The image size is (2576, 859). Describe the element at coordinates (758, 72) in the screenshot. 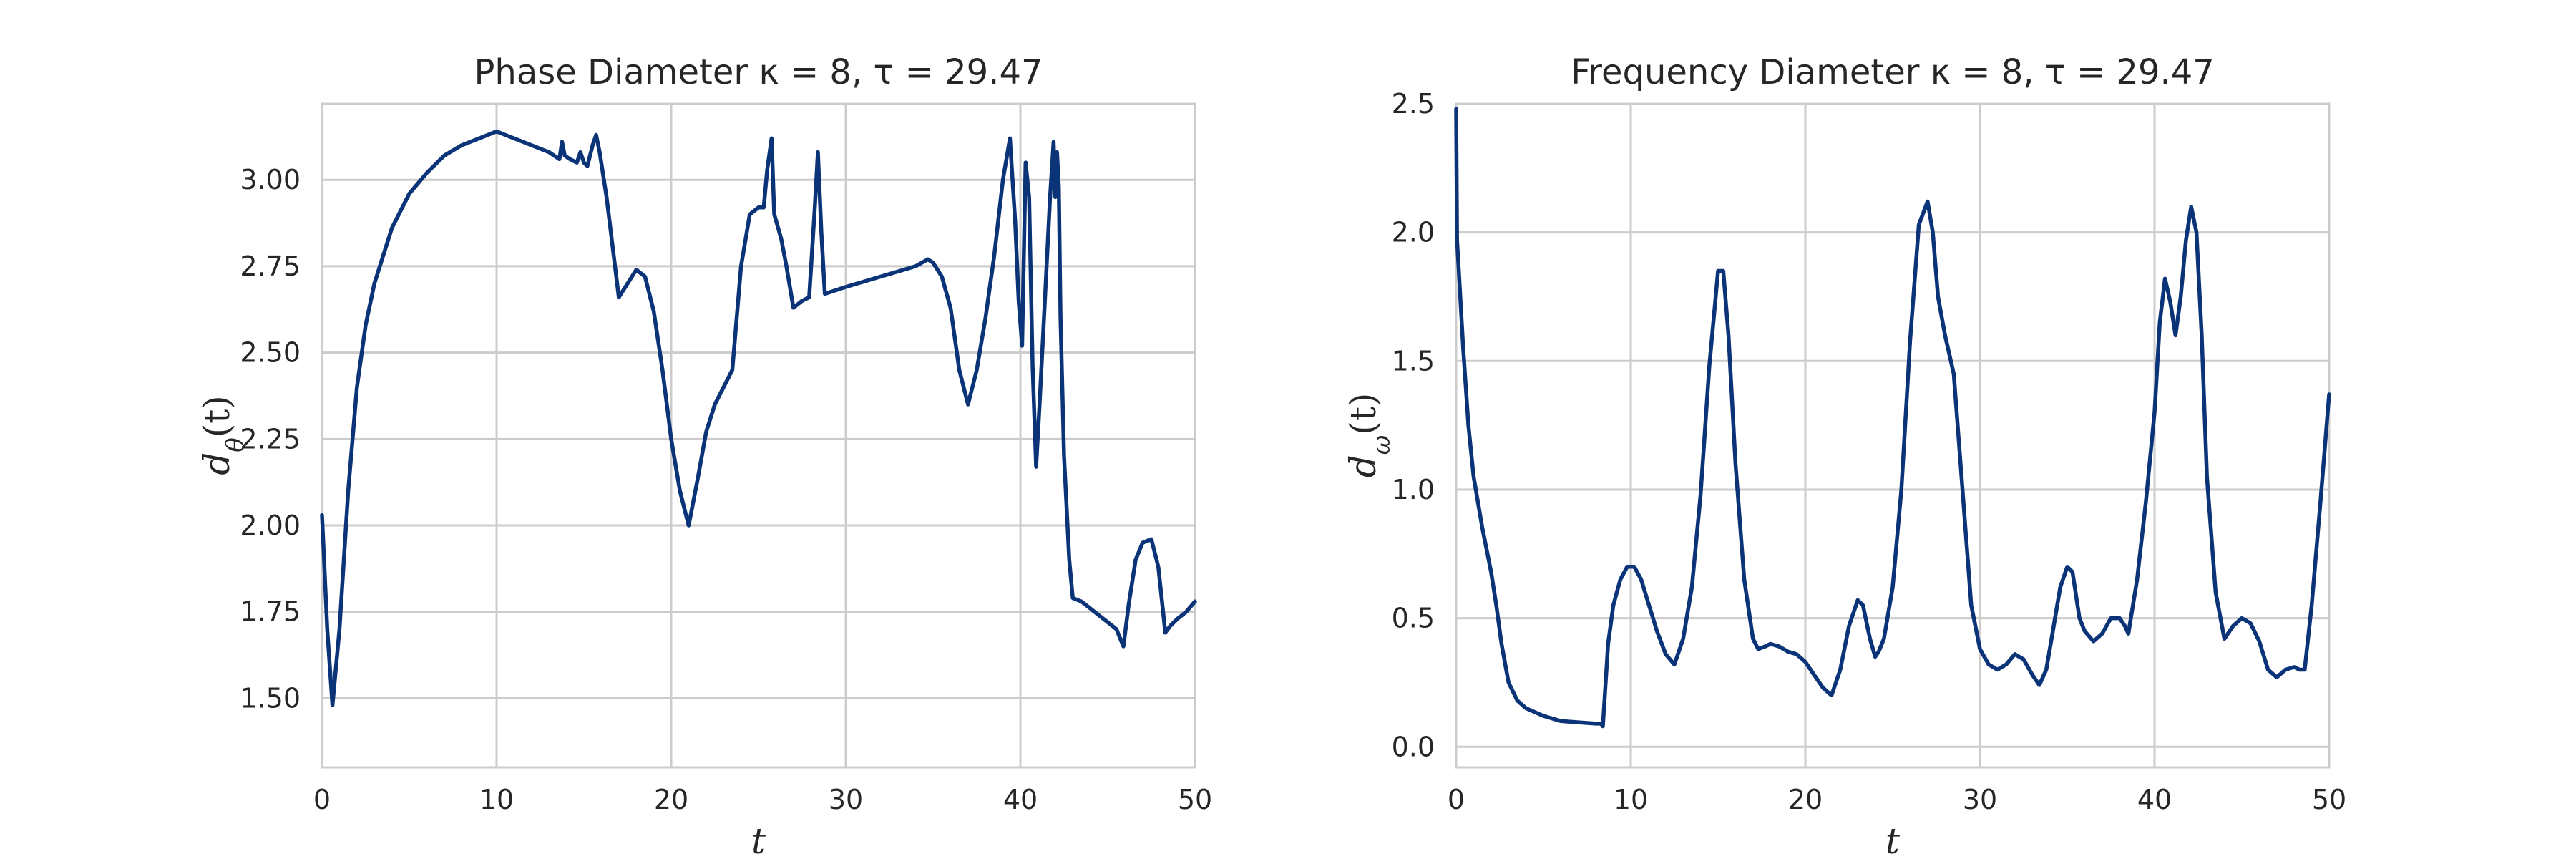

I see `phase-chart-title: Phase Diameter κ = 8, τ = 29.47` at that location.